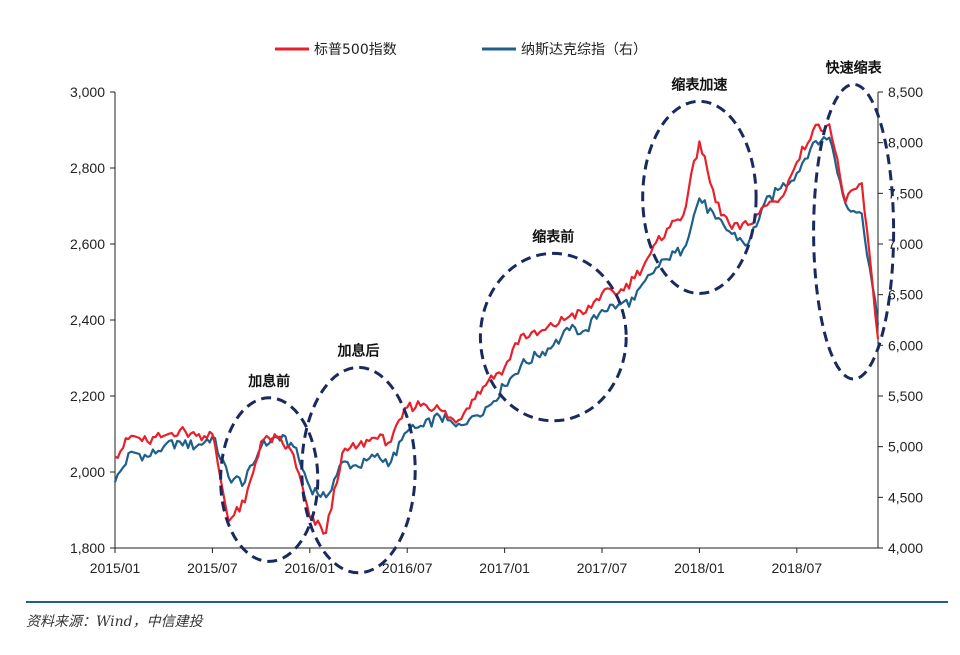 The height and width of the screenshot is (655, 960). I want to click on source-note: 资料来源：Wind，中信建投, so click(114, 622).